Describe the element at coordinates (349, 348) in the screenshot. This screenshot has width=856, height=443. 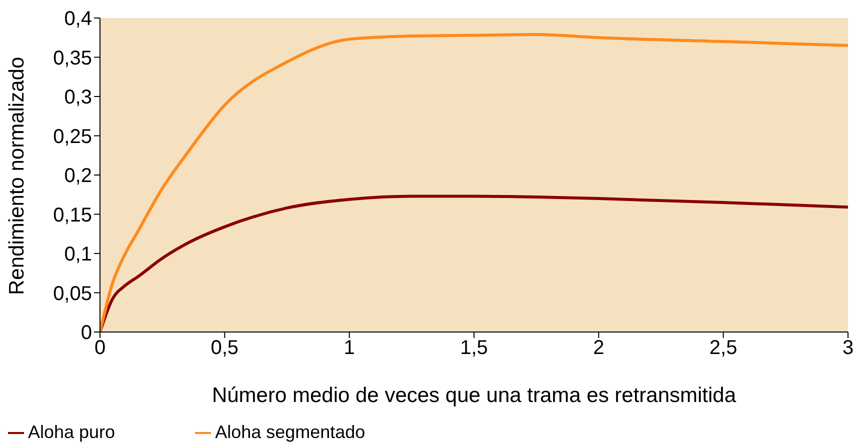
I see `x-tick-label: 1` at that location.